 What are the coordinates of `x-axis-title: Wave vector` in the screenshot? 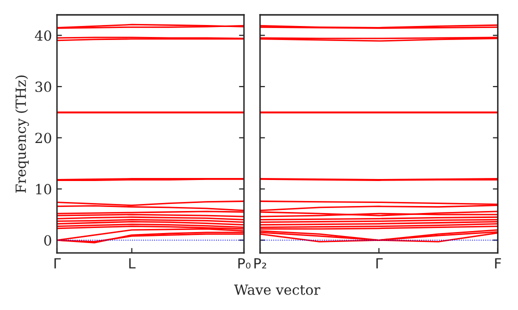 It's located at (277, 289).